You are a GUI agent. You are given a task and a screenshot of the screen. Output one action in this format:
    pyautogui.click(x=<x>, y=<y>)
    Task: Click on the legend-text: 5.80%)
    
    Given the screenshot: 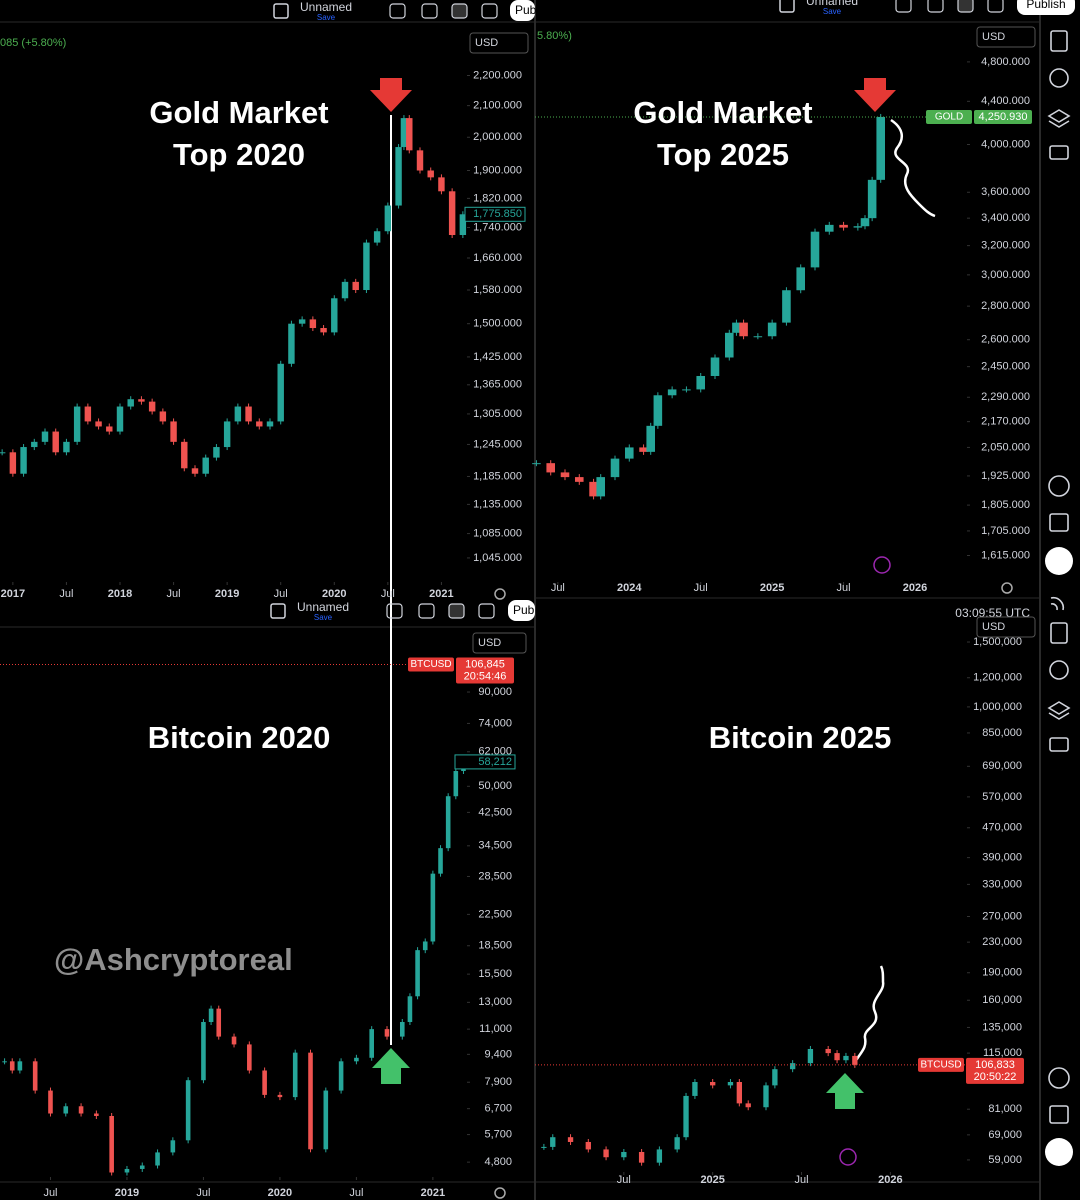 What is the action you would take?
    pyautogui.click(x=554, y=36)
    